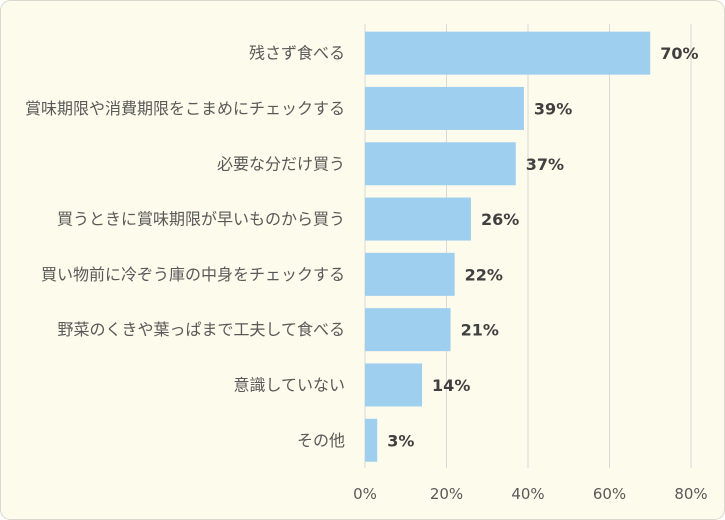  I want to click on category-label: 残さず食べる, so click(297, 53).